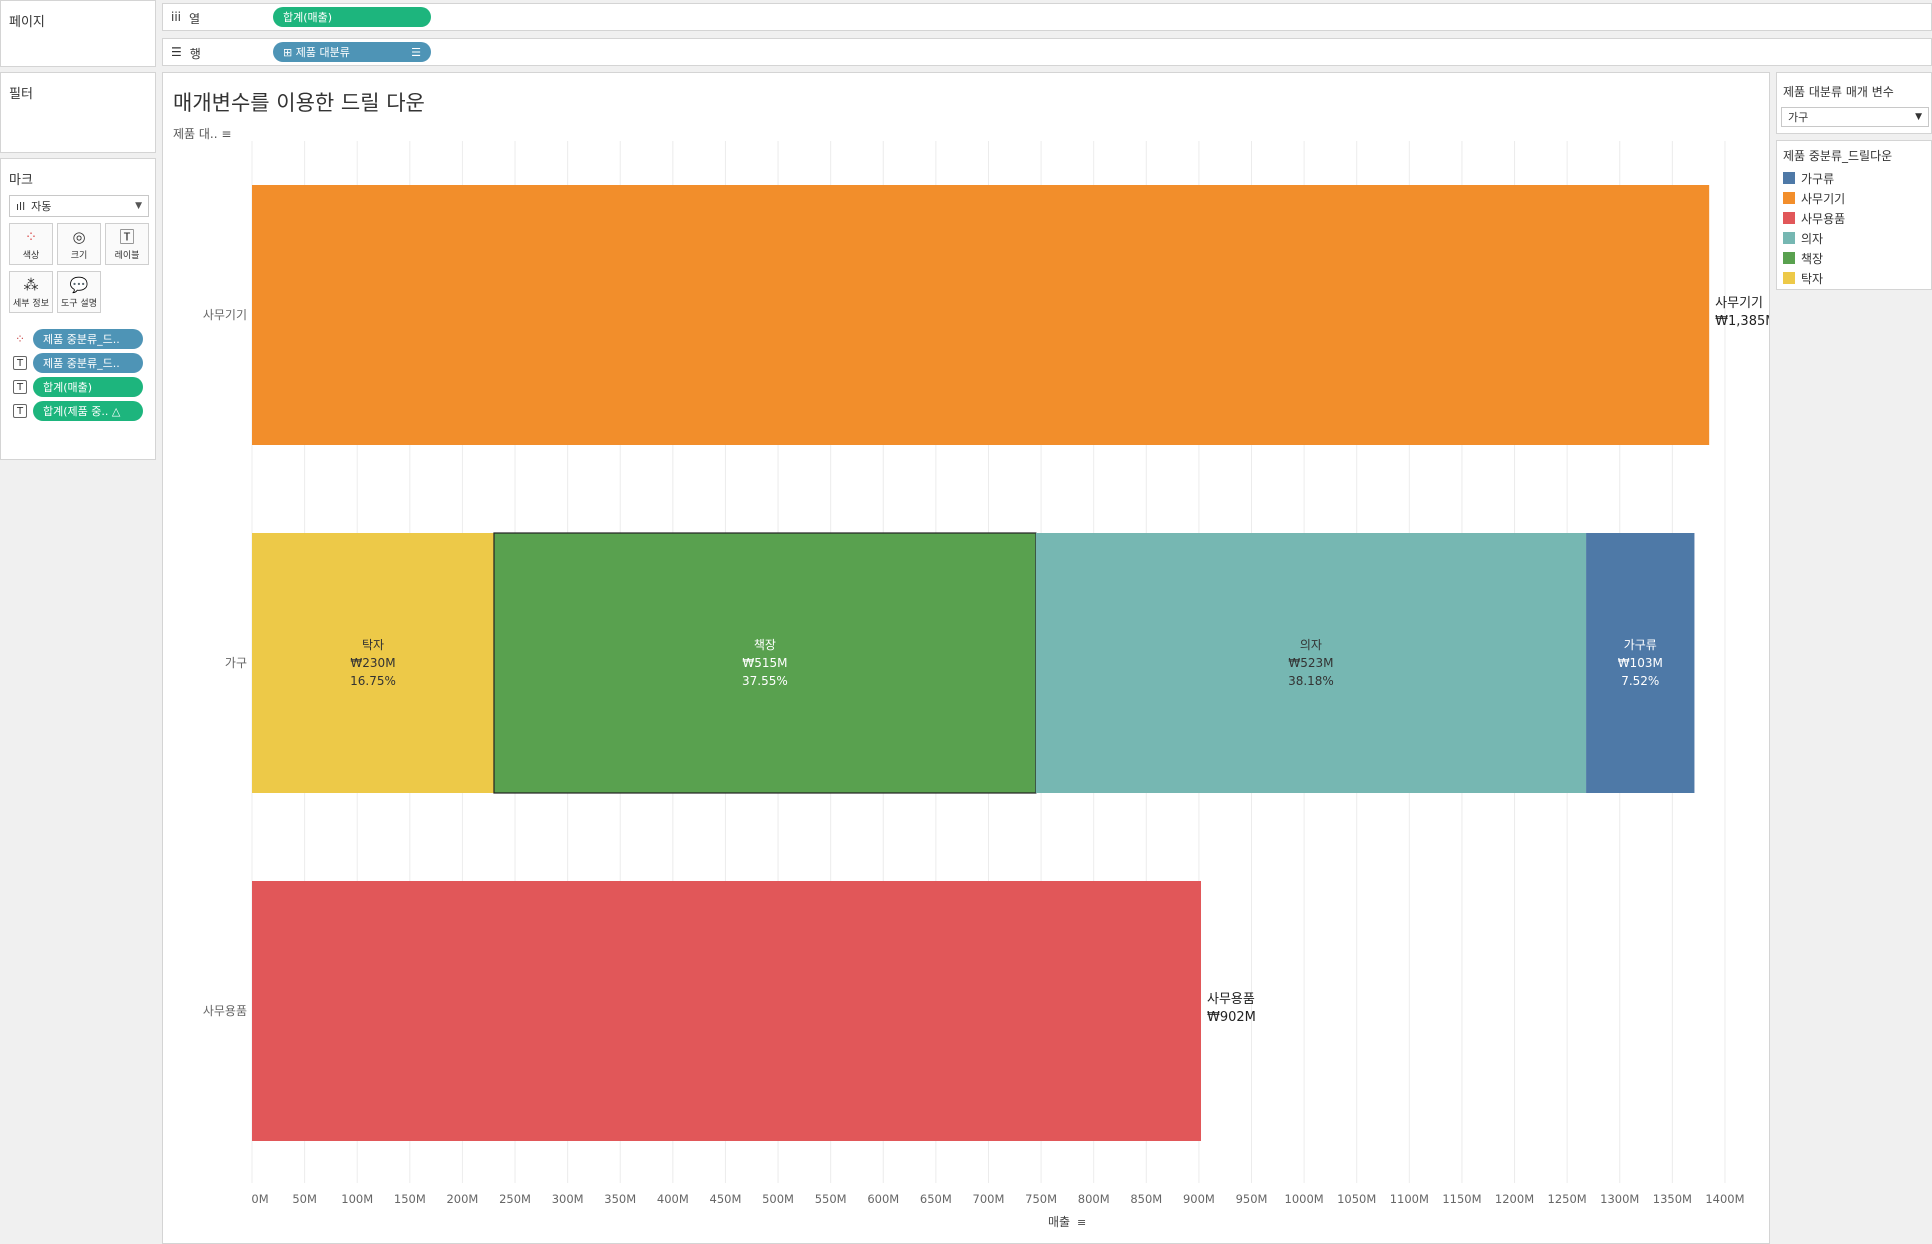  I want to click on x-tick-label: 750M, so click(1041, 1199).